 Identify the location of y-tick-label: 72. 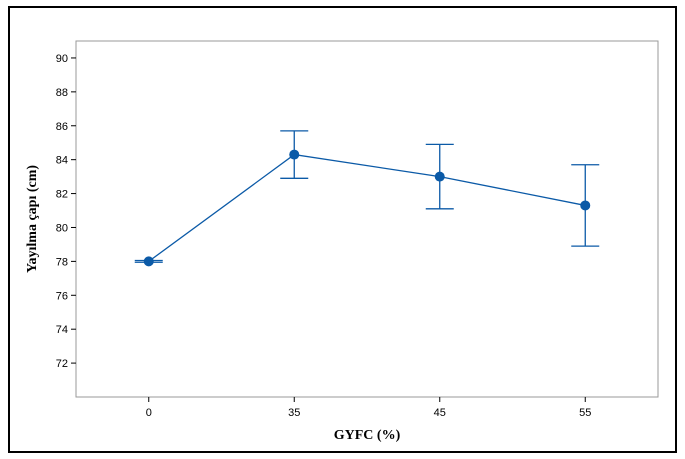
(62, 364).